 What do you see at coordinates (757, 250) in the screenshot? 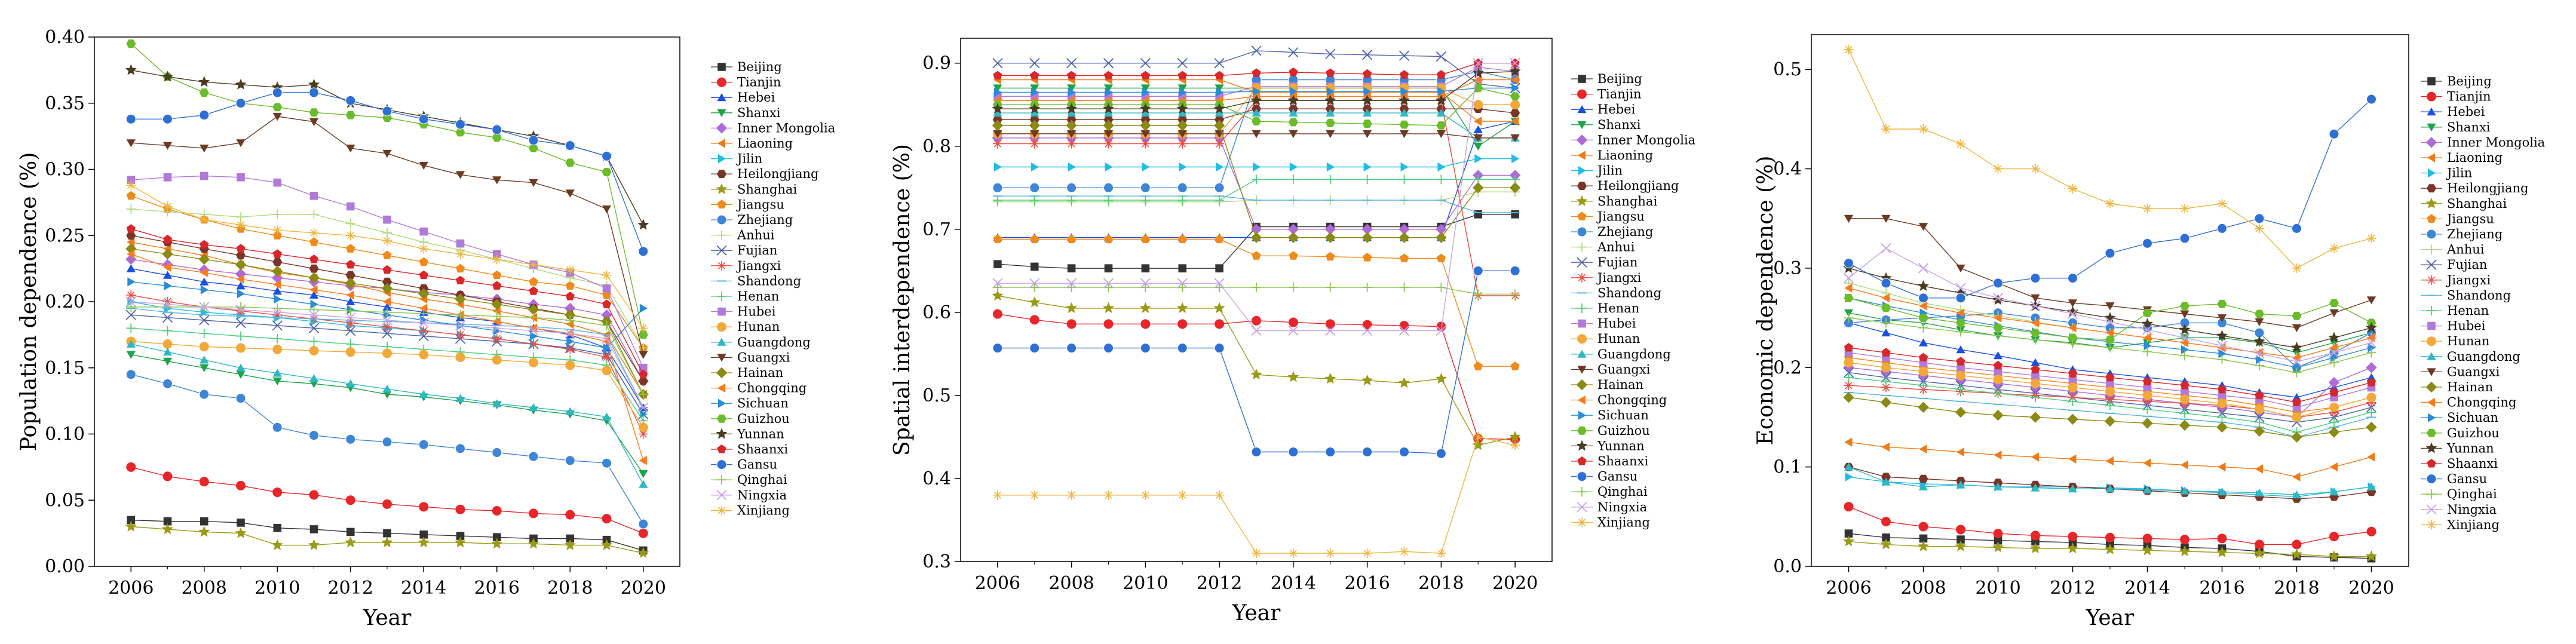
I see `legend-label: Fujian` at bounding box center [757, 250].